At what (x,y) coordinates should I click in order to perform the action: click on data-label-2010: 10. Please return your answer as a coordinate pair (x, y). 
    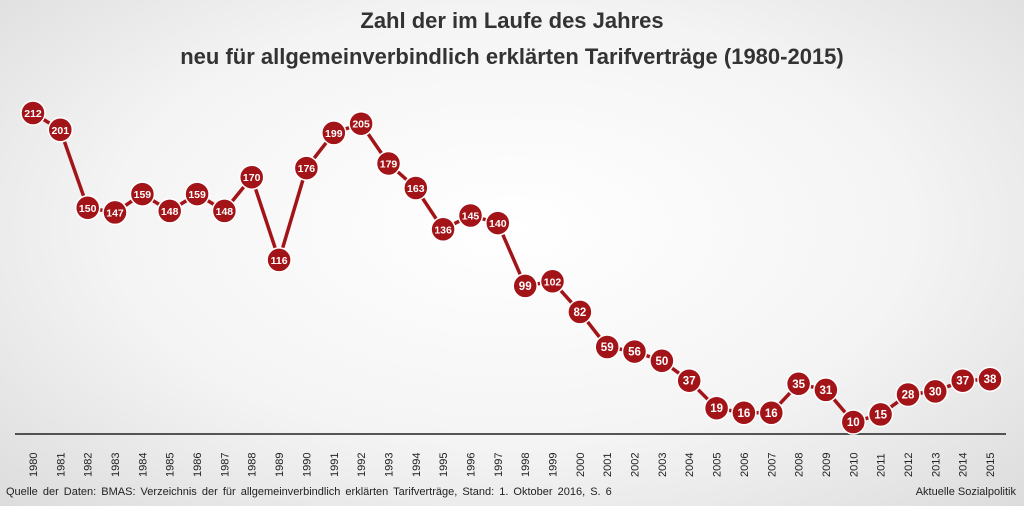
    Looking at the image, I should click on (853, 423).